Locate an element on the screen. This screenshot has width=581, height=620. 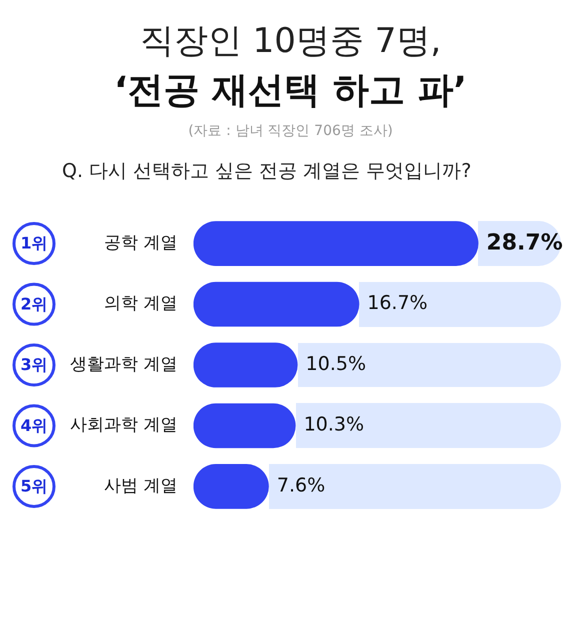
data-label: 10.3% is located at coordinates (334, 425).